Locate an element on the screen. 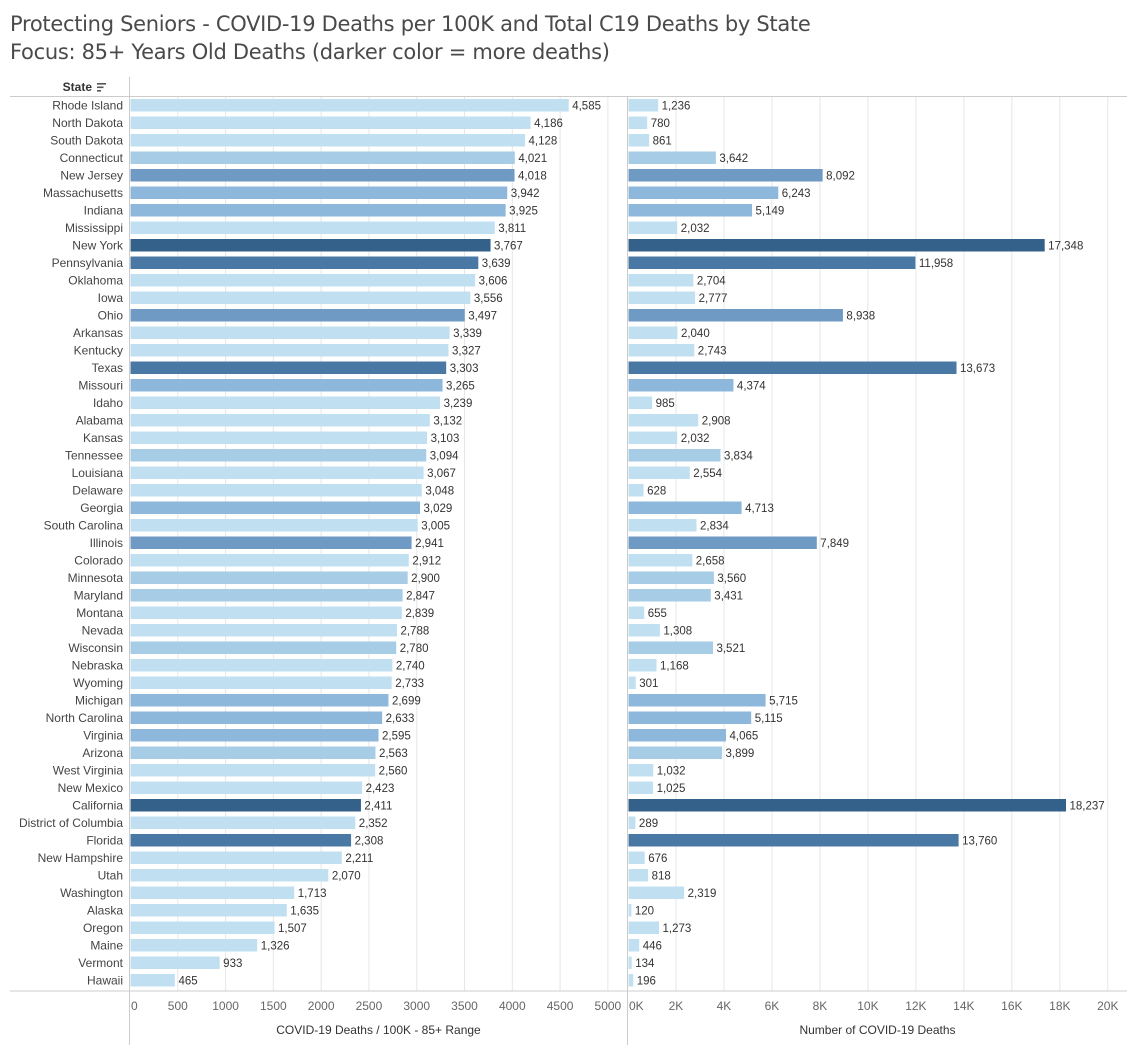  state-column-header: State is located at coordinates (78, 87).